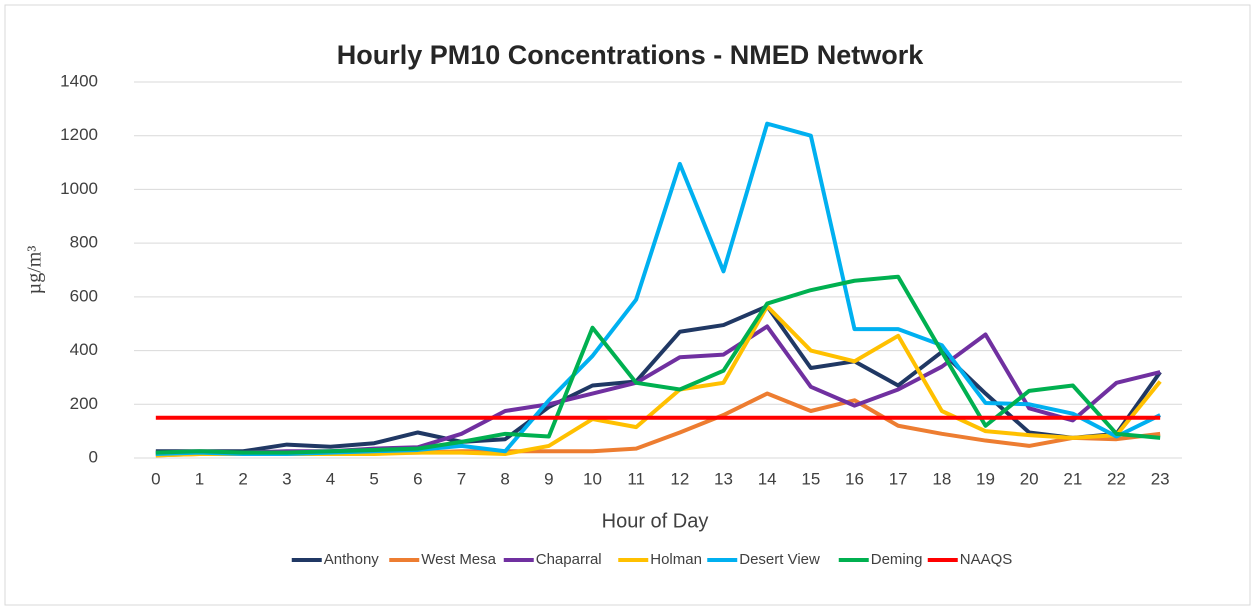  Describe the element at coordinates (330, 478) in the screenshot. I see `x-tick-label: 4` at that location.